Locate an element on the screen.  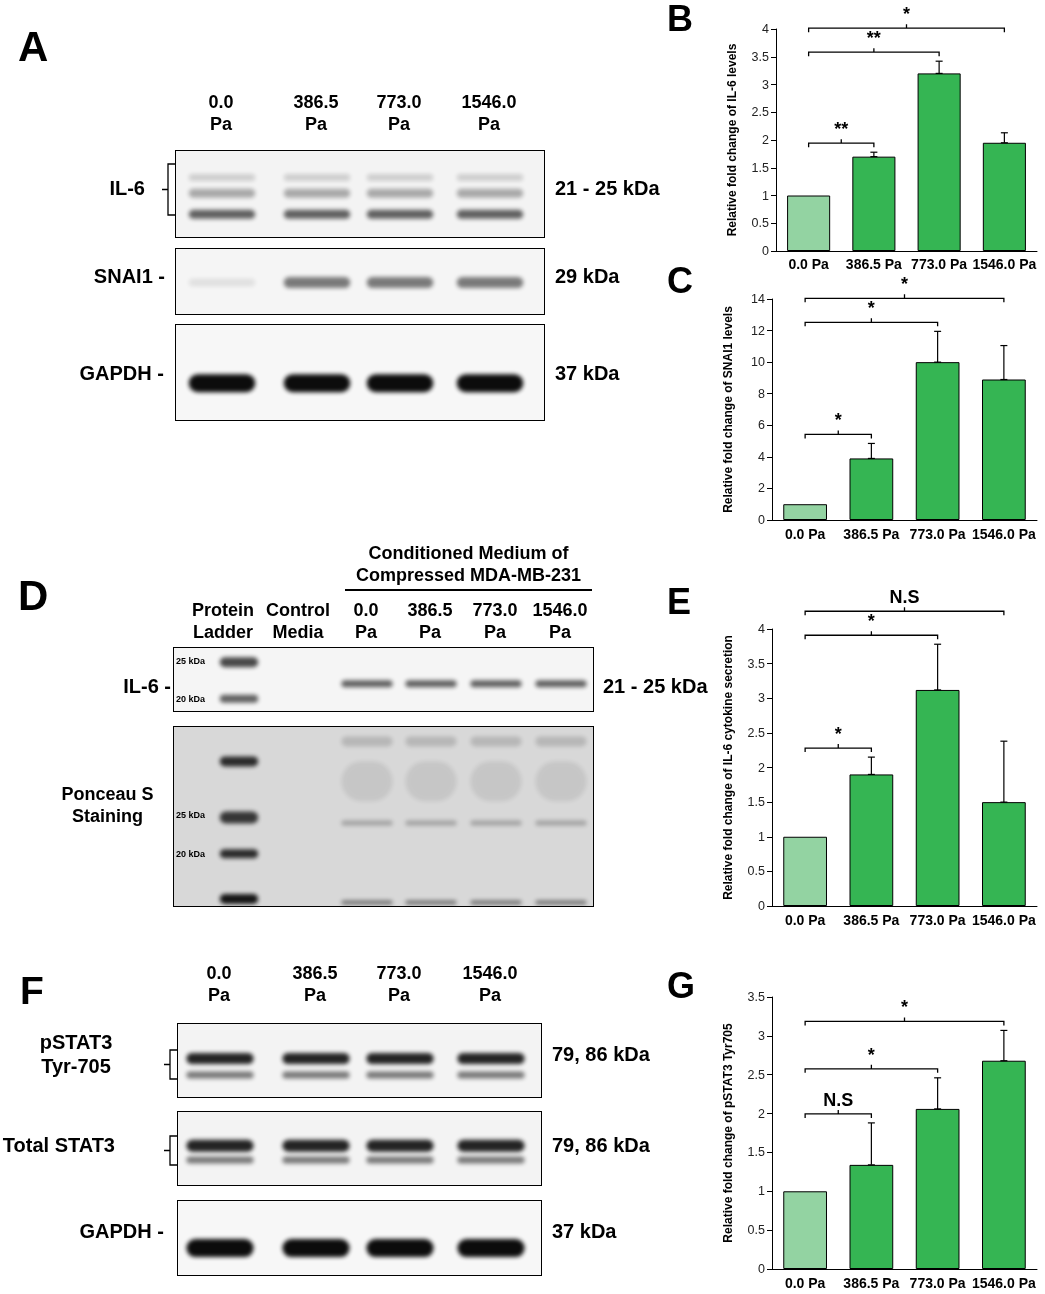
text: D is located at coordinates (33, 595).